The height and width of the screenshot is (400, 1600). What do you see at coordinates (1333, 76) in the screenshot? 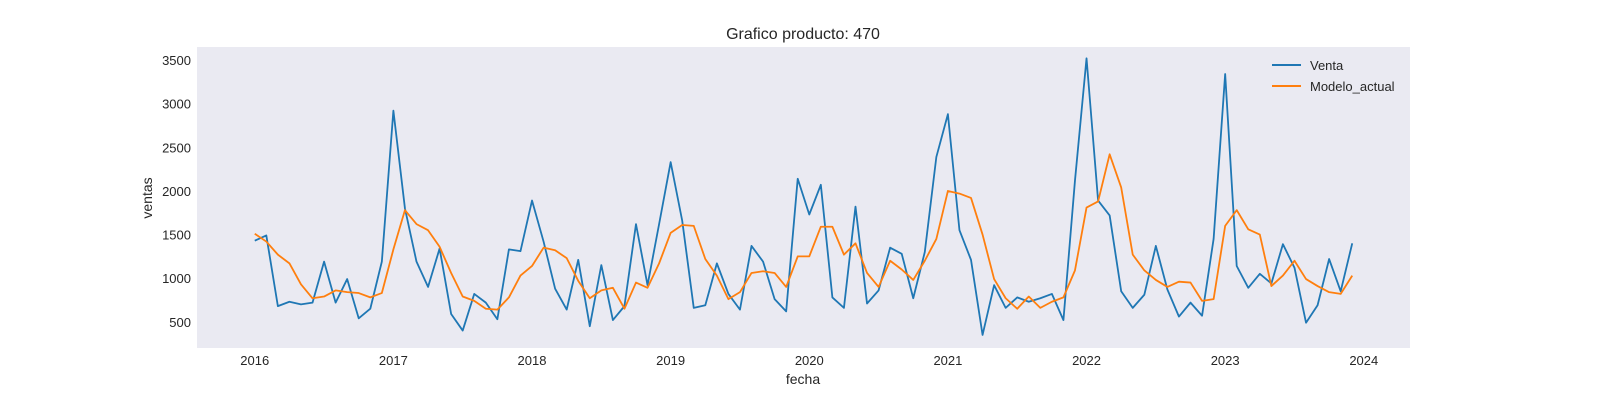
I see `legend: Venta Modelo_actual` at bounding box center [1333, 76].